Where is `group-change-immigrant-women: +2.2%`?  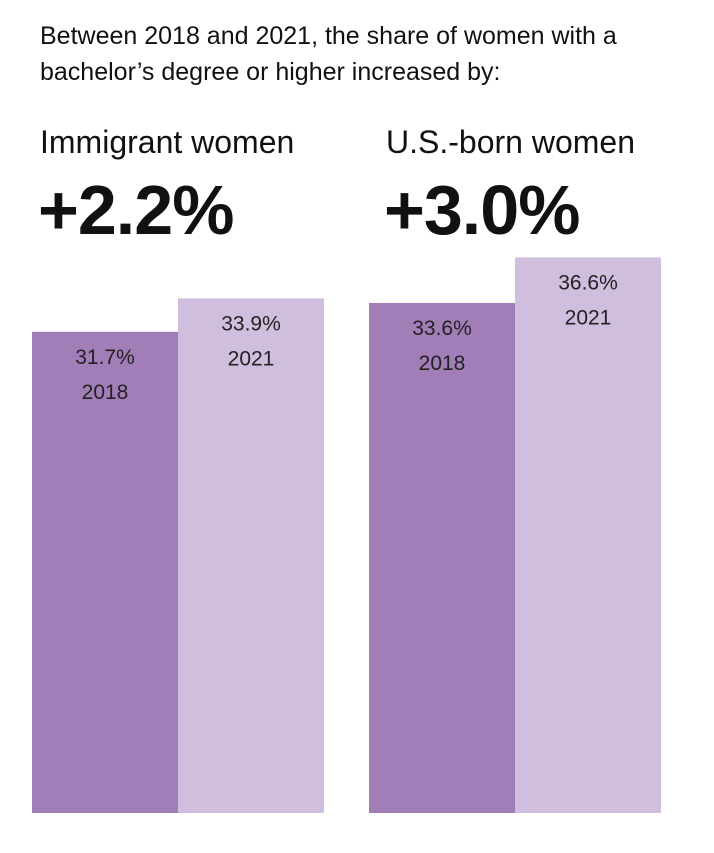
group-change-immigrant-women: +2.2% is located at coordinates (136, 210).